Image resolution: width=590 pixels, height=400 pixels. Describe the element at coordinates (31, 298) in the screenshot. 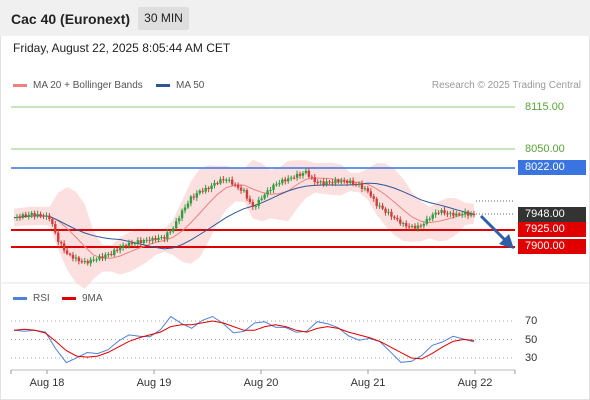

I see `legend-rsi: RSI` at that location.